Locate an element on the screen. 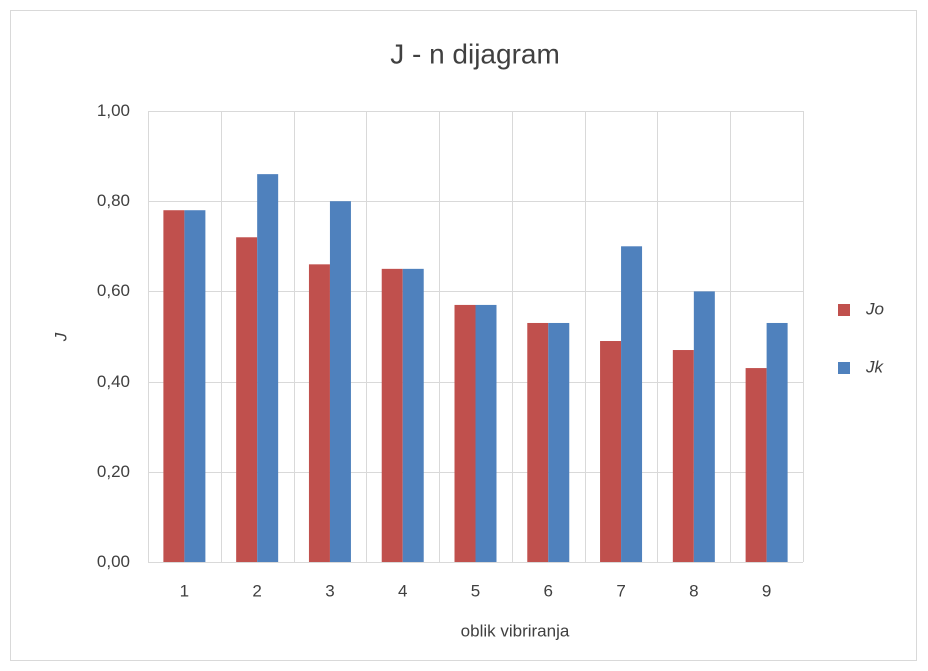  legend-label: Jo is located at coordinates (874, 308).